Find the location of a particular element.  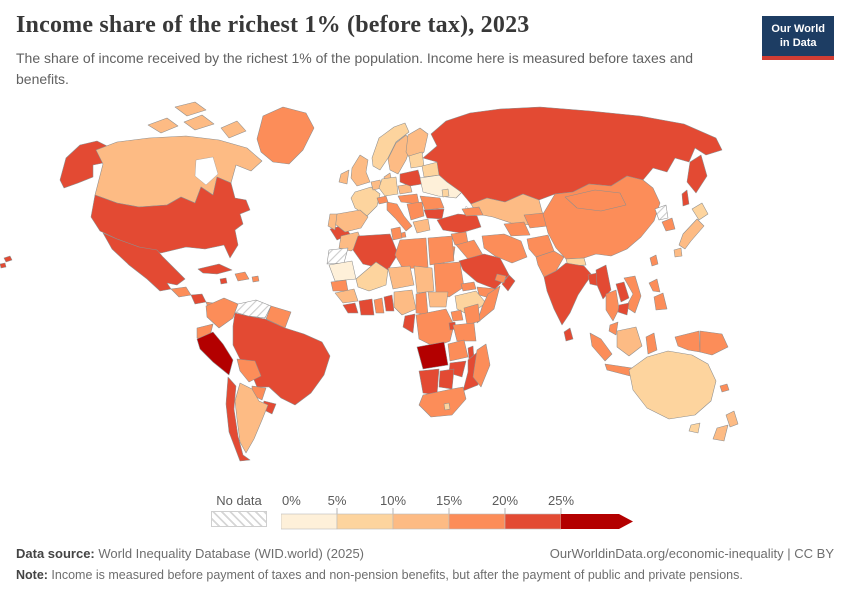

country-ivory-coast is located at coordinates (366, 307).